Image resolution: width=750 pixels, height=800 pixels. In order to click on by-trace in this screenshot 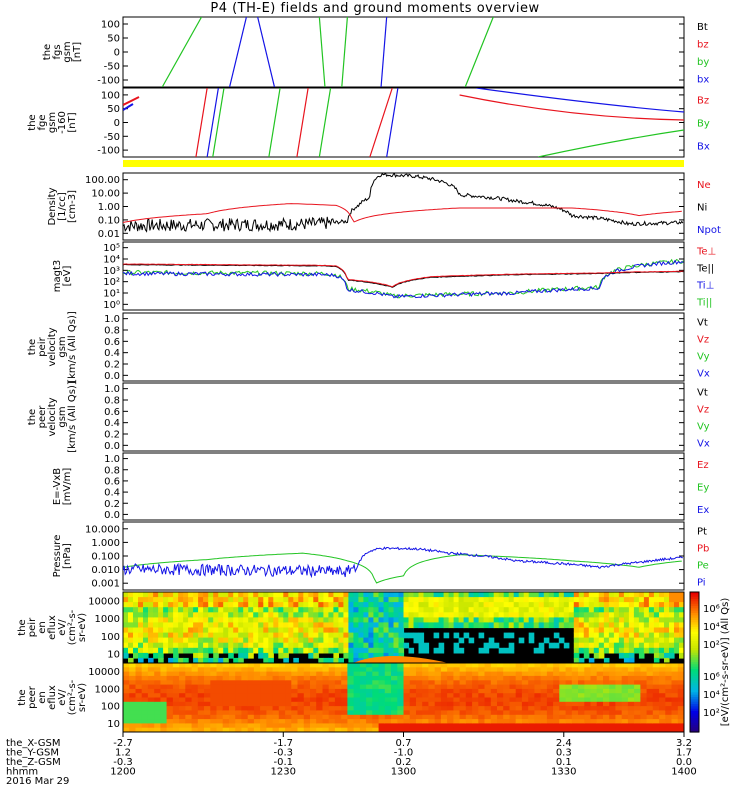, I will do `click(611, 143)`.